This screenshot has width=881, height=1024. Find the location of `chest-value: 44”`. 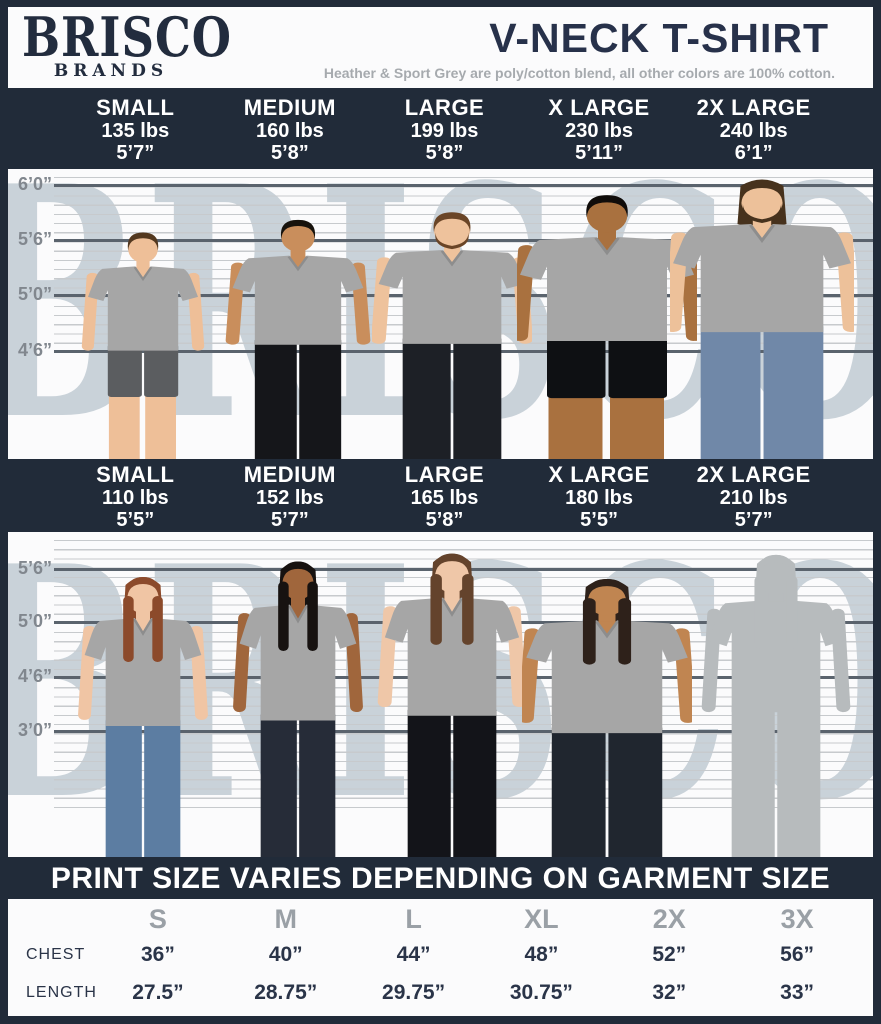

chest-value: 44” is located at coordinates (413, 954).